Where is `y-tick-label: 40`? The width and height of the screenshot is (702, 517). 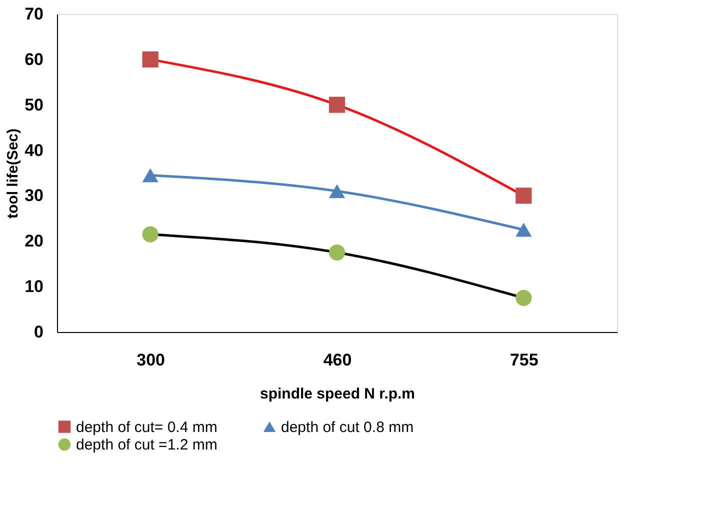 y-tick-label: 40 is located at coordinates (34, 150).